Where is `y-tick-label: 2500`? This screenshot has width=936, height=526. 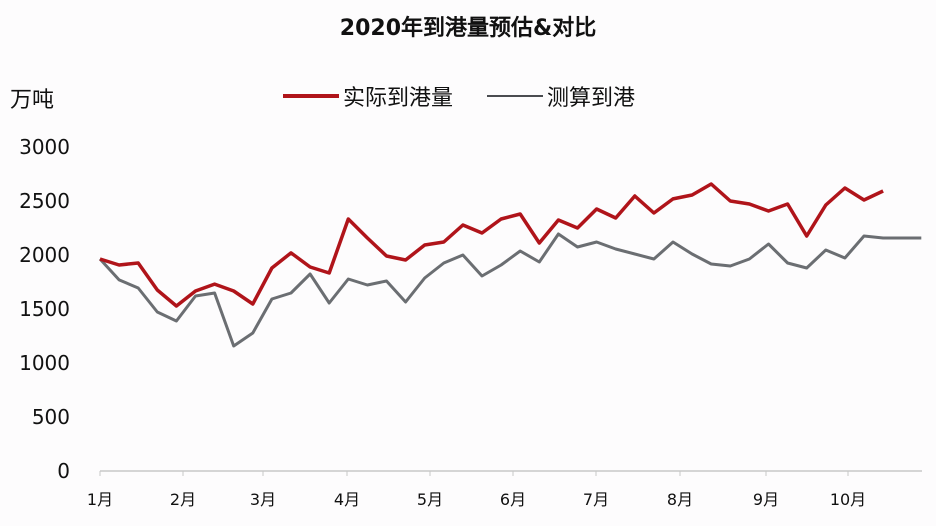 y-tick-label: 2500 is located at coordinates (44, 201).